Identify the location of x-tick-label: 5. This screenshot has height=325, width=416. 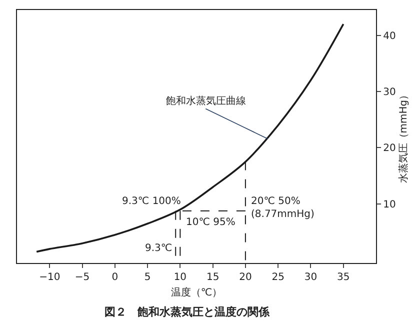
(147, 278).